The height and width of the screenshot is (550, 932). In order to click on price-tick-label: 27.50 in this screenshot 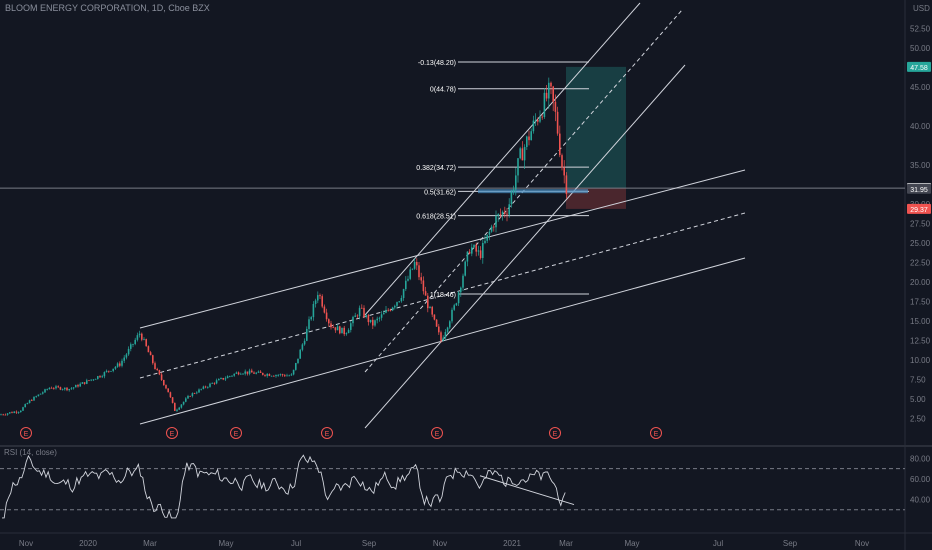, I will do `click(920, 224)`.